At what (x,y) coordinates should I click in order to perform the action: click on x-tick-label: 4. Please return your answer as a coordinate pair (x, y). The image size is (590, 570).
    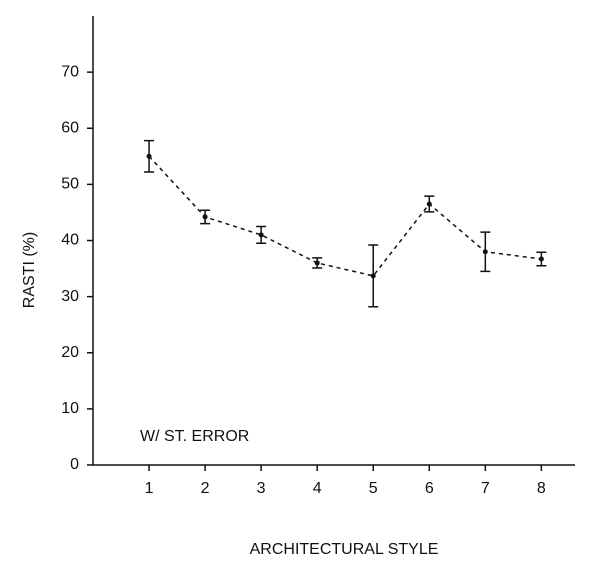
    Looking at the image, I should click on (317, 488).